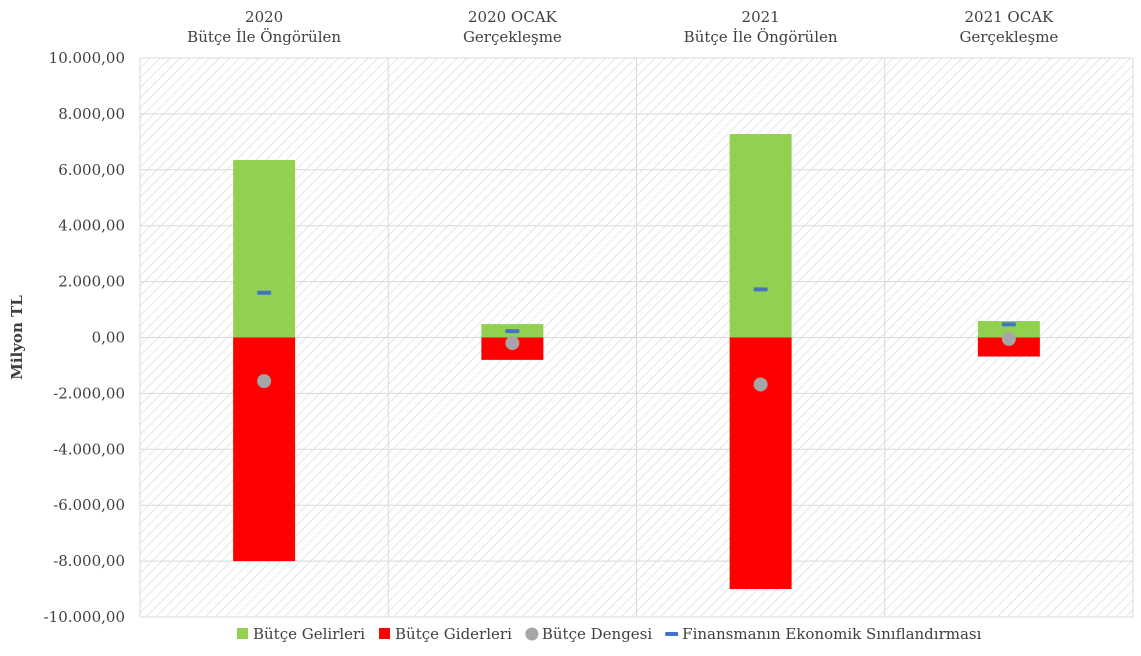 The width and height of the screenshot is (1141, 656). I want to click on legend-label: Bütçe Giderleri, so click(453, 634).